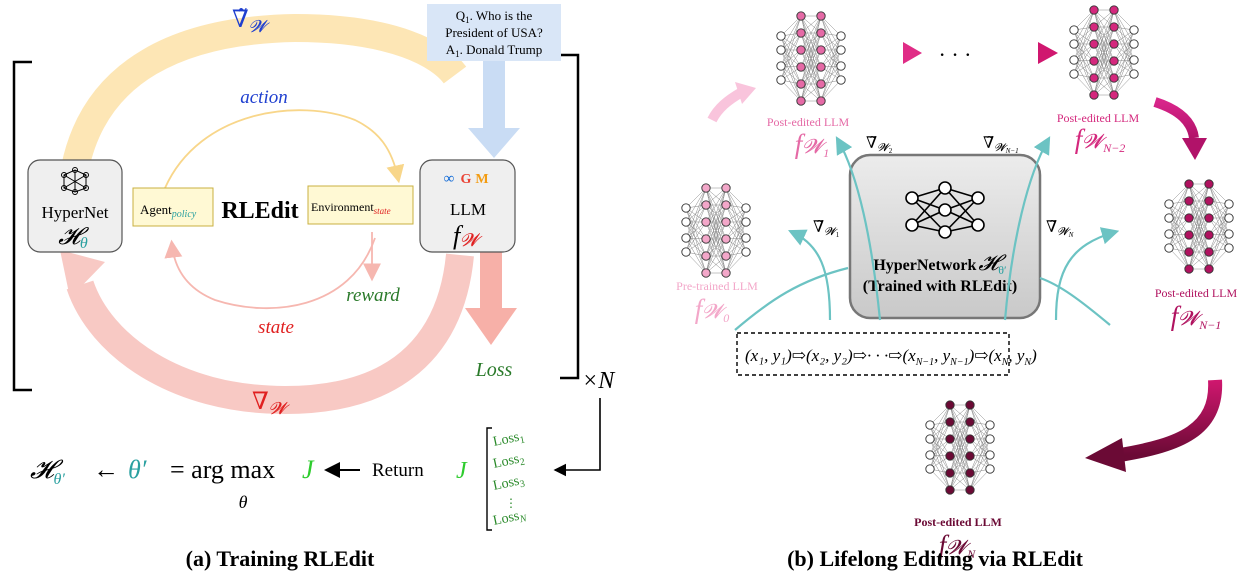  Describe the element at coordinates (716, 230) in the screenshot. I see `pretrained-network-icon` at that location.